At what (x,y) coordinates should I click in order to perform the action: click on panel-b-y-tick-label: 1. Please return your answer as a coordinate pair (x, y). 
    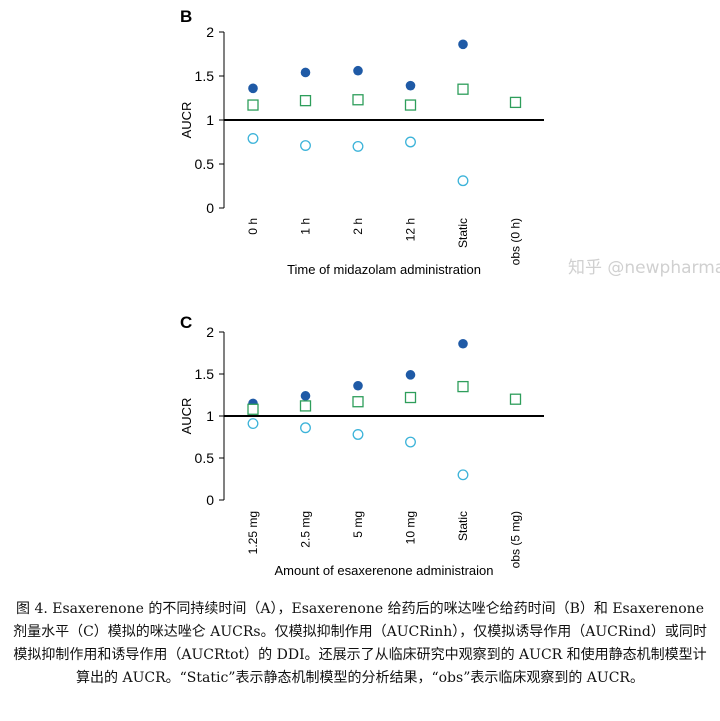
    Looking at the image, I should click on (210, 120).